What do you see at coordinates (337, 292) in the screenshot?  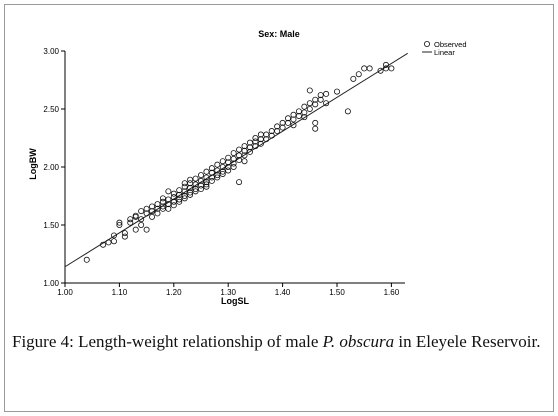 I see `x-tick-label: 1.50` at bounding box center [337, 292].